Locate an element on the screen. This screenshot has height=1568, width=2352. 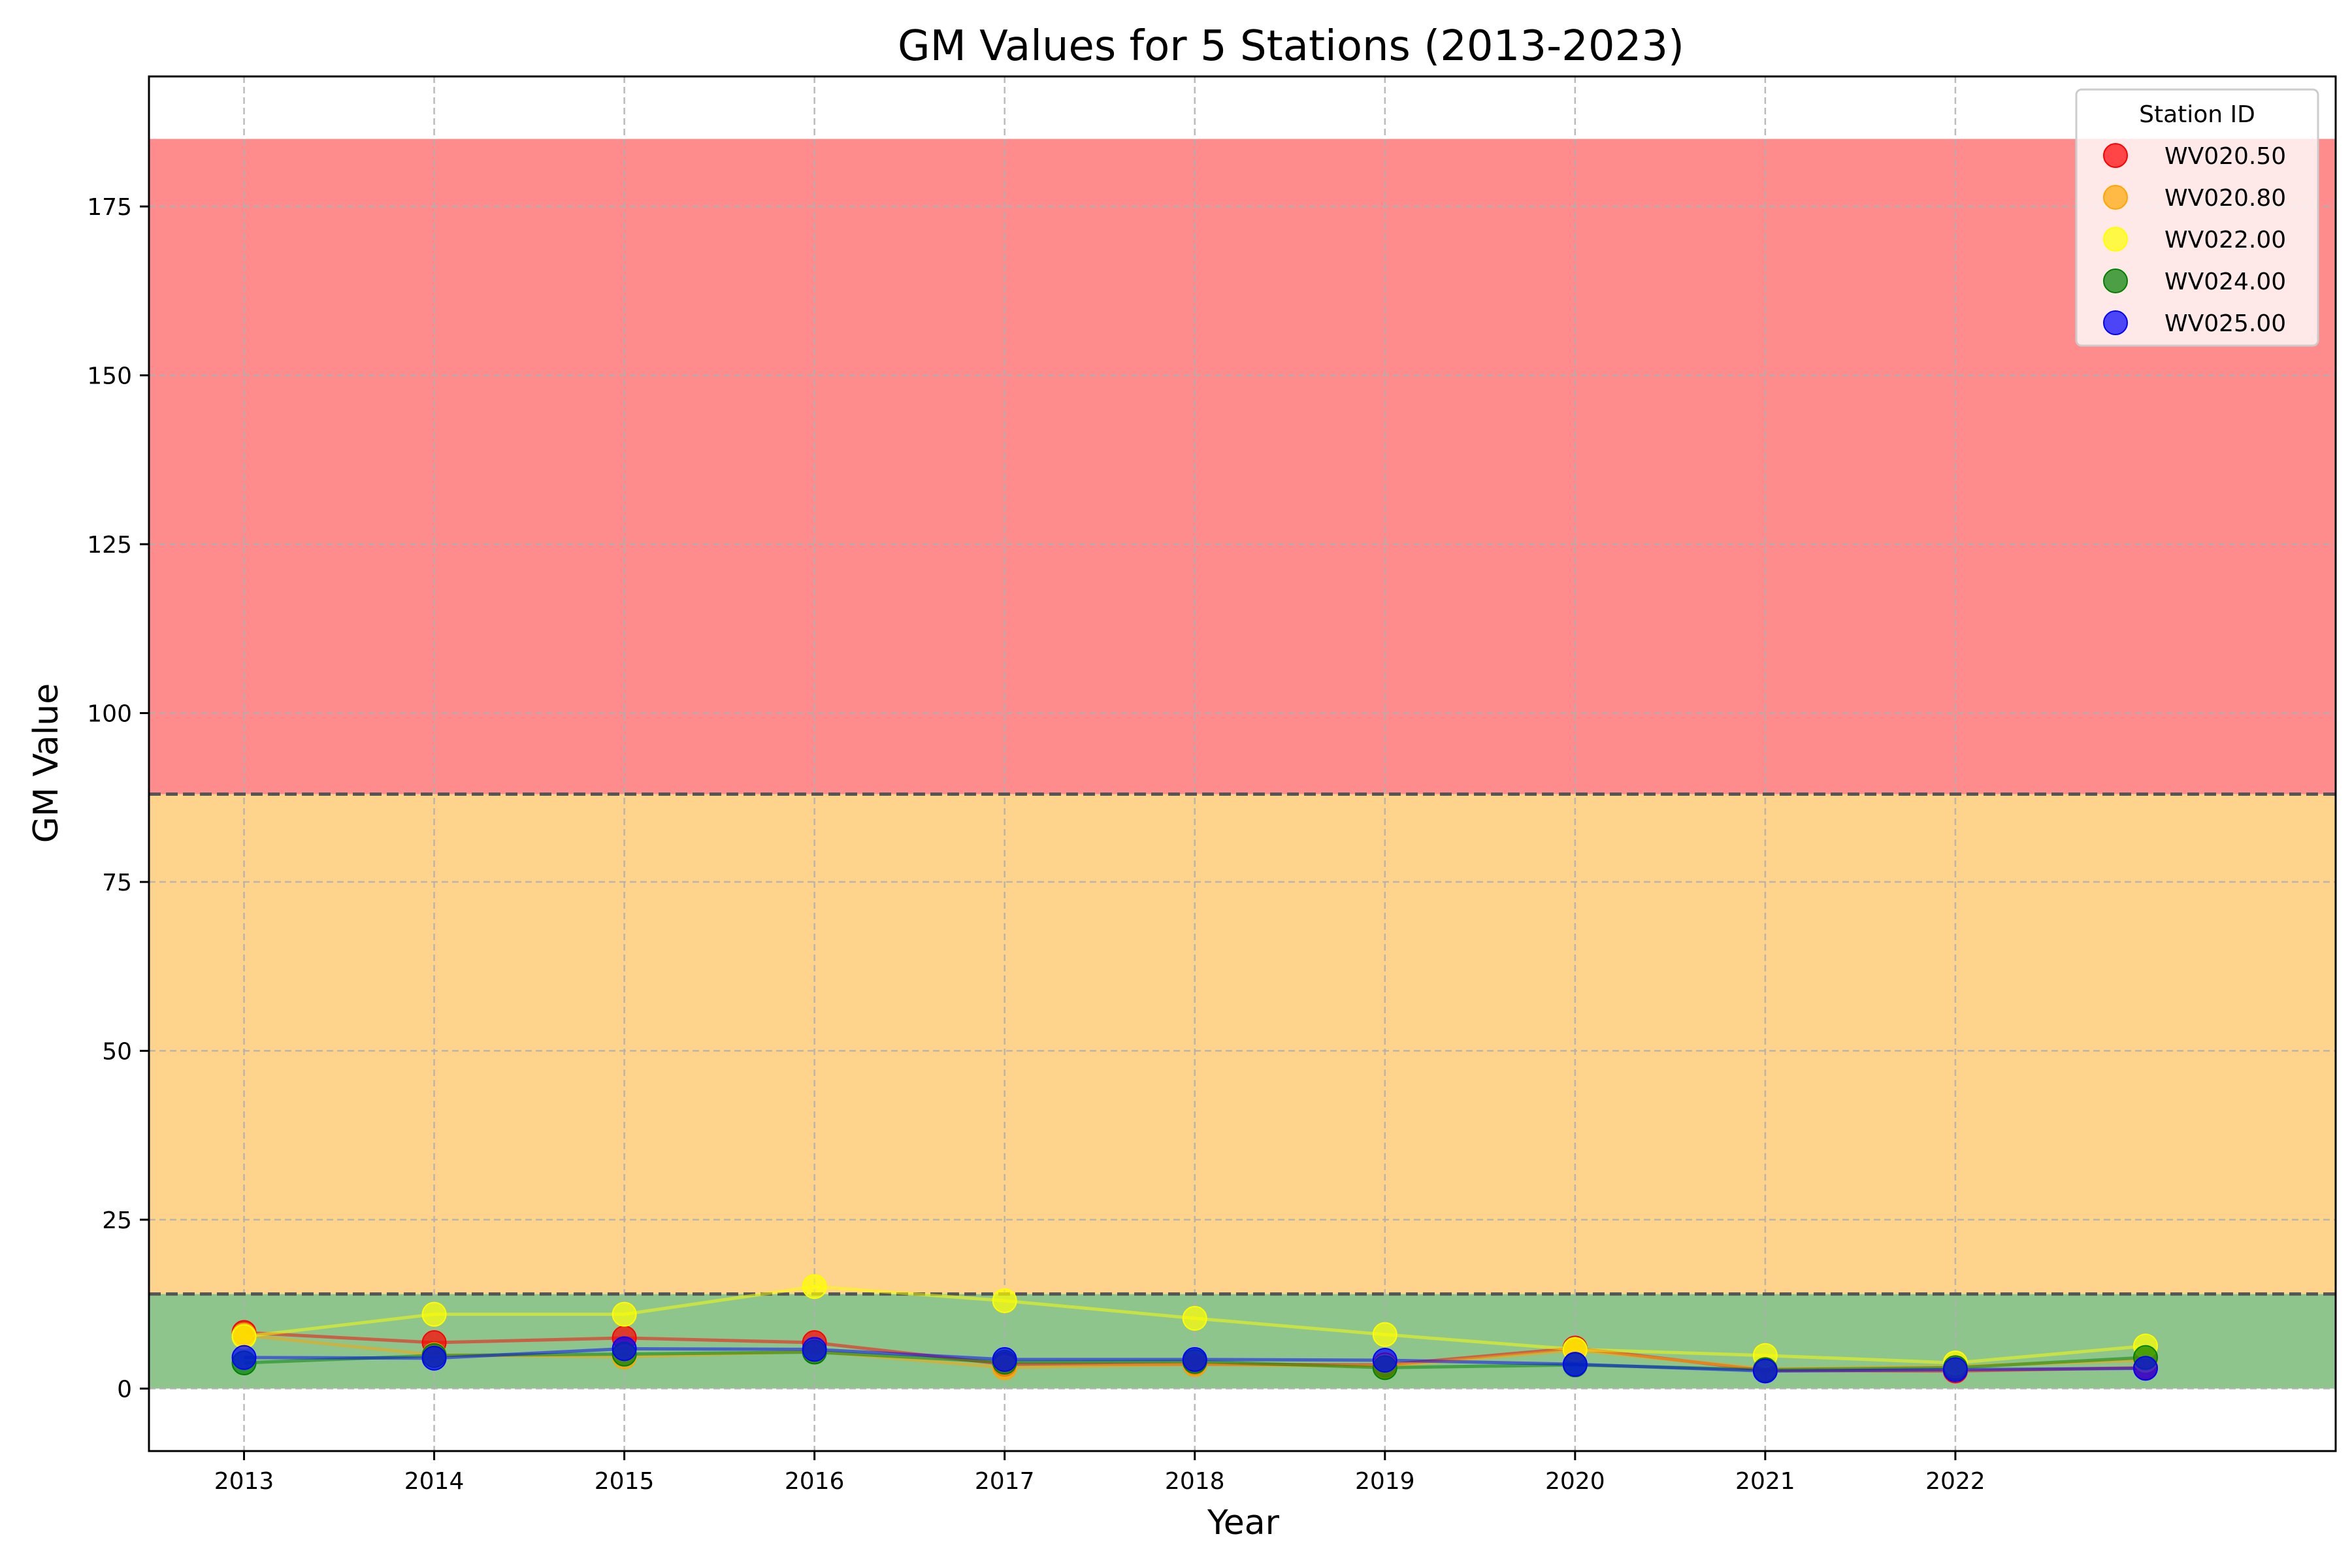
x-axis-title: Year is located at coordinates (1243, 1523).